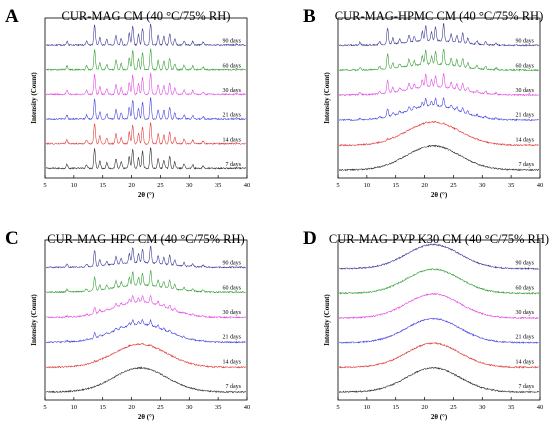  I want to click on panel-title: CUR-MAG-HPMC CM (40 °C/75% RH), so click(439, 16).